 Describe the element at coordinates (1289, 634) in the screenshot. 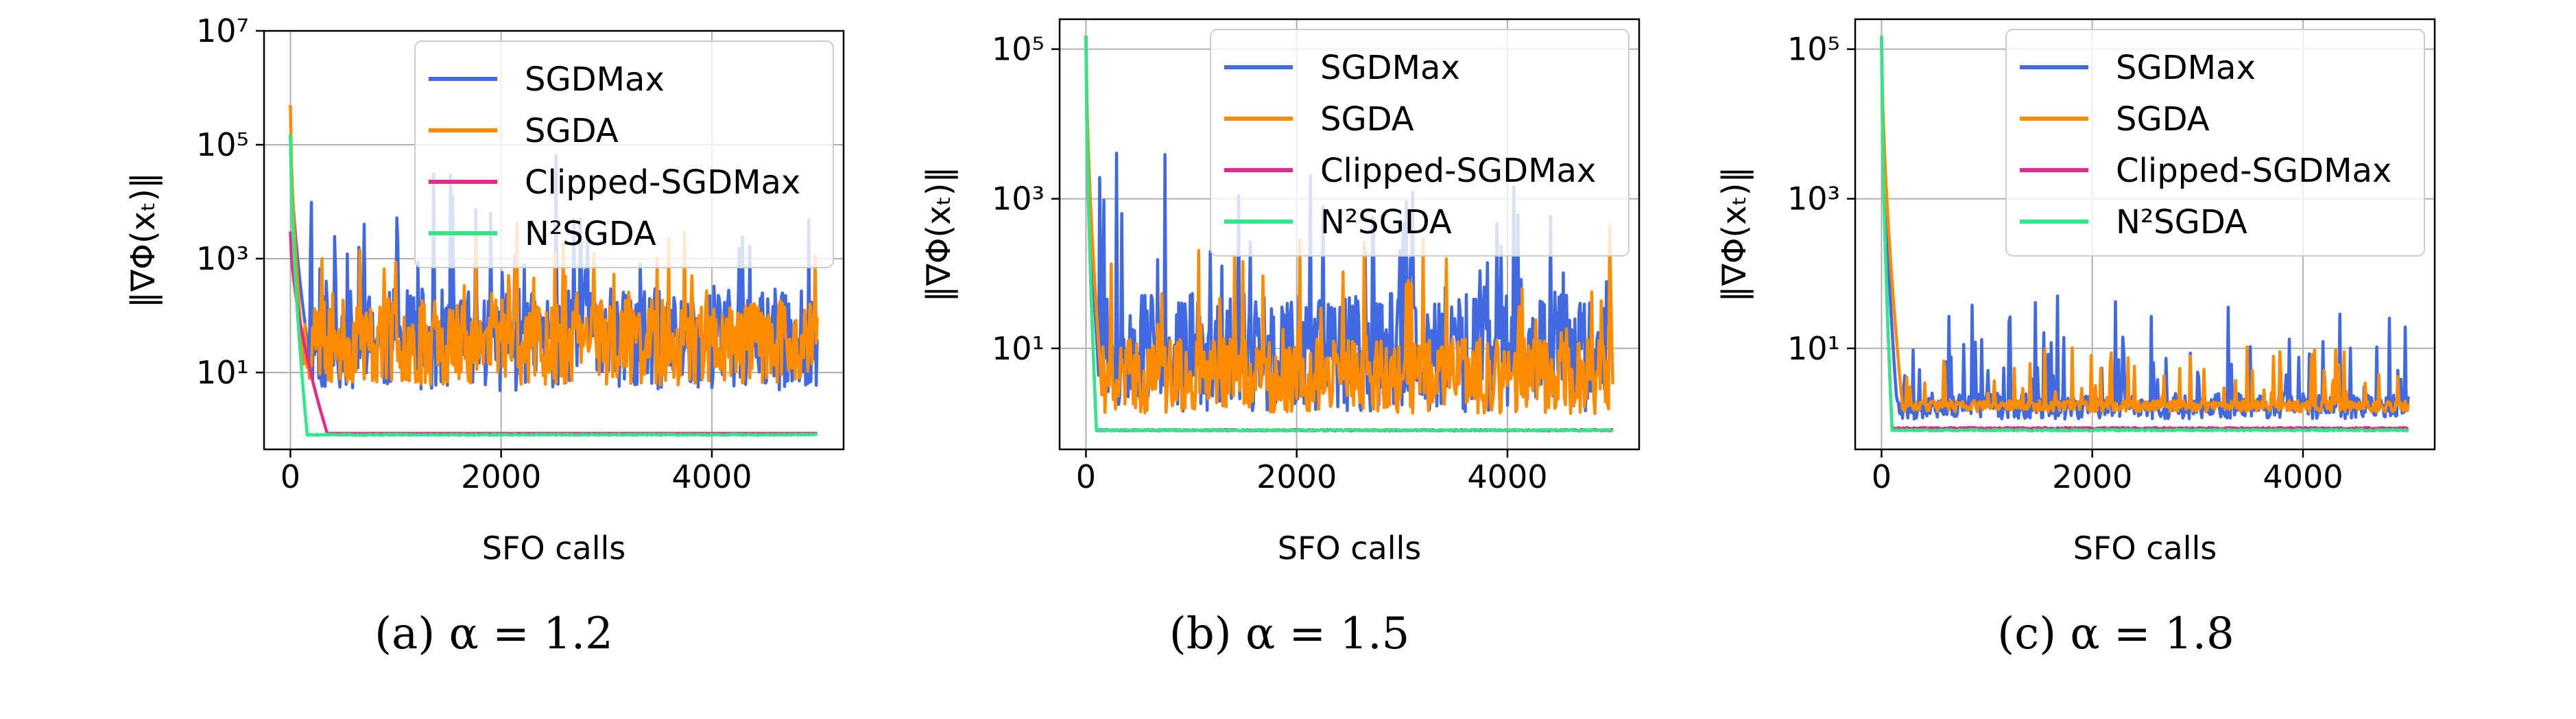

I see `panel-caption: (b) α = 1.5` at that location.